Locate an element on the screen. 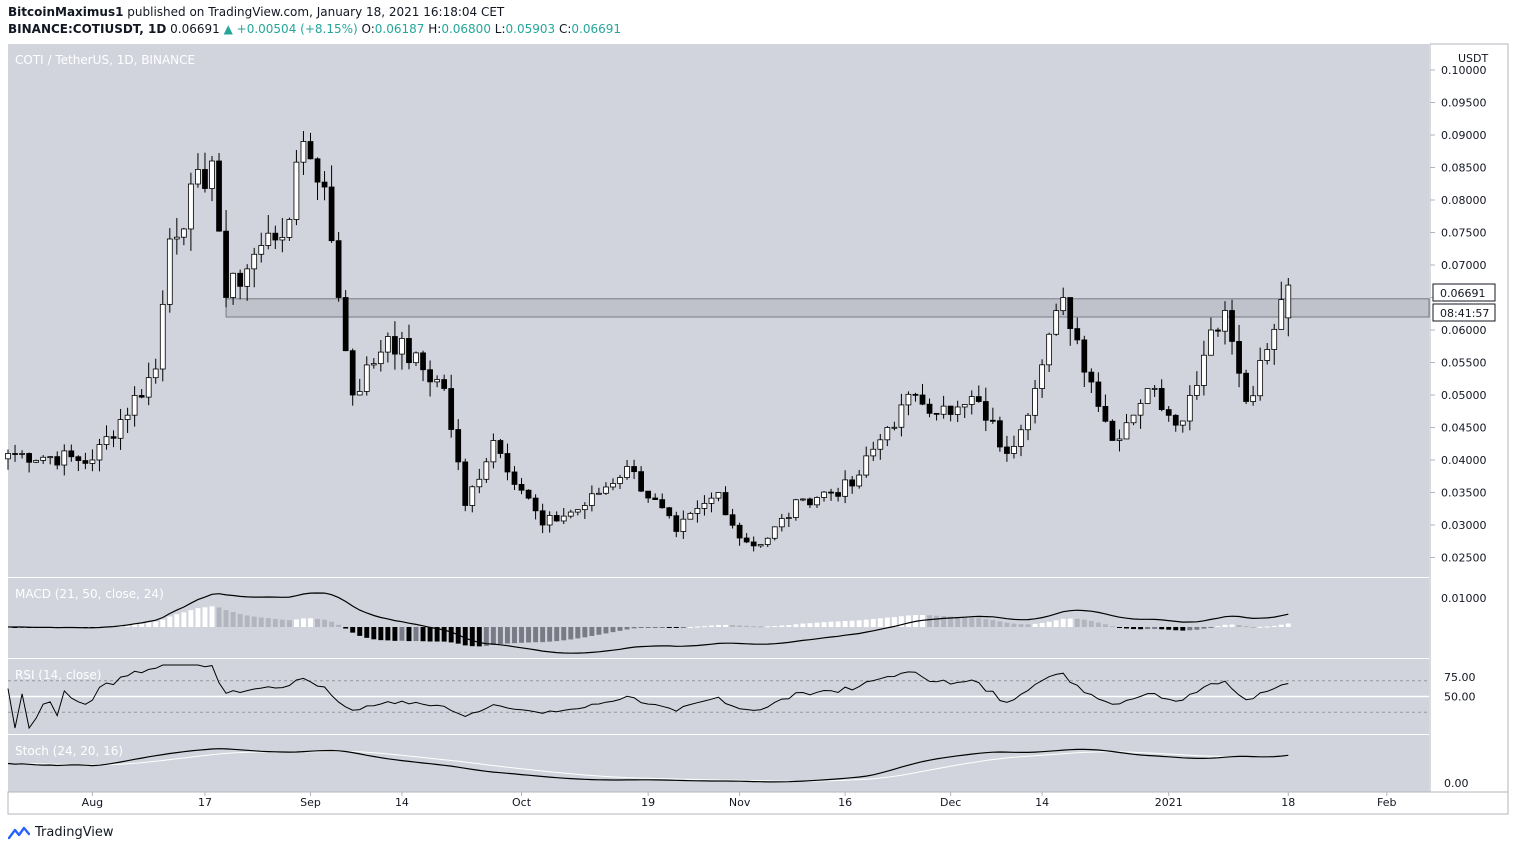 This screenshot has width=1515, height=852. time-tick-label: 17 is located at coordinates (205, 802).